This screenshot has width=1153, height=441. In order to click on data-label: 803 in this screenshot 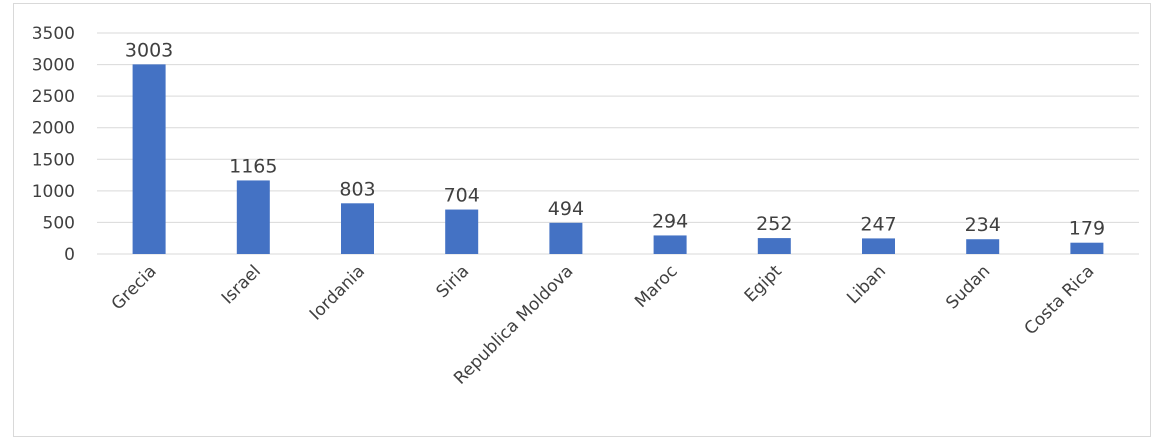, I will do `click(357, 189)`.